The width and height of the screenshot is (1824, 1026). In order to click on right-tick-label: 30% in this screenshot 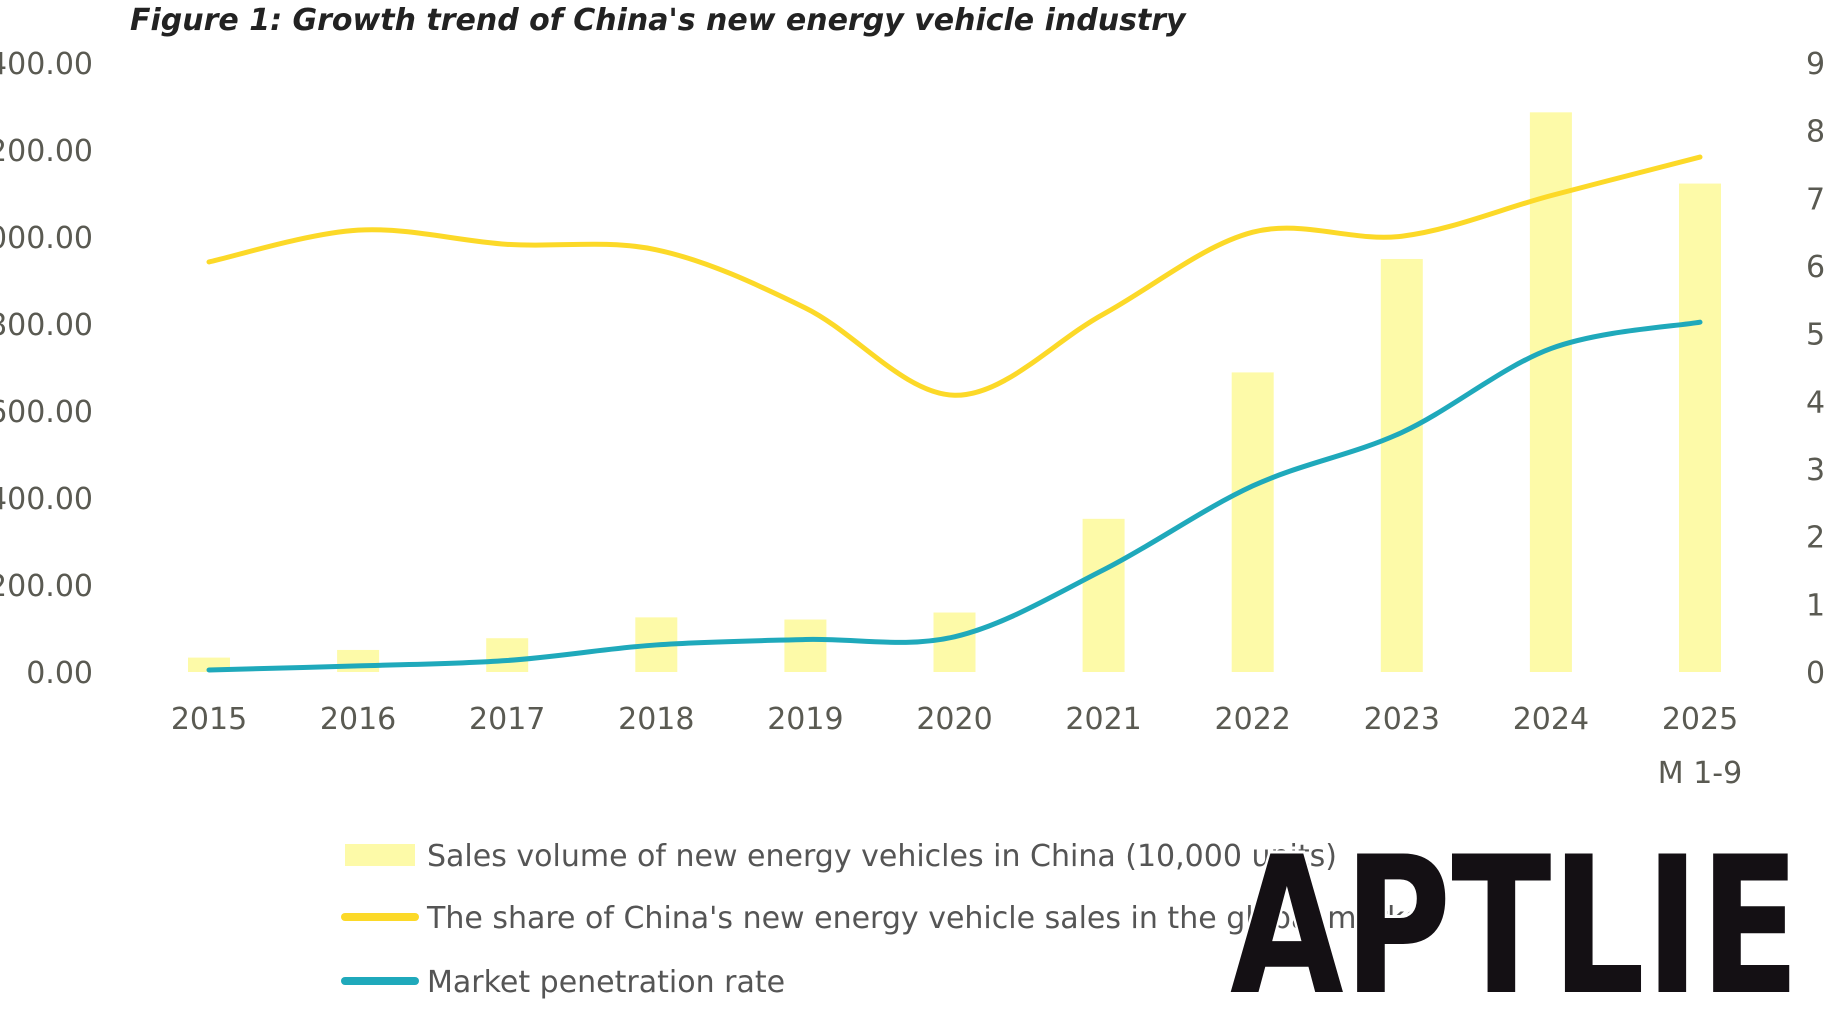, I will do `click(1815, 470)`.